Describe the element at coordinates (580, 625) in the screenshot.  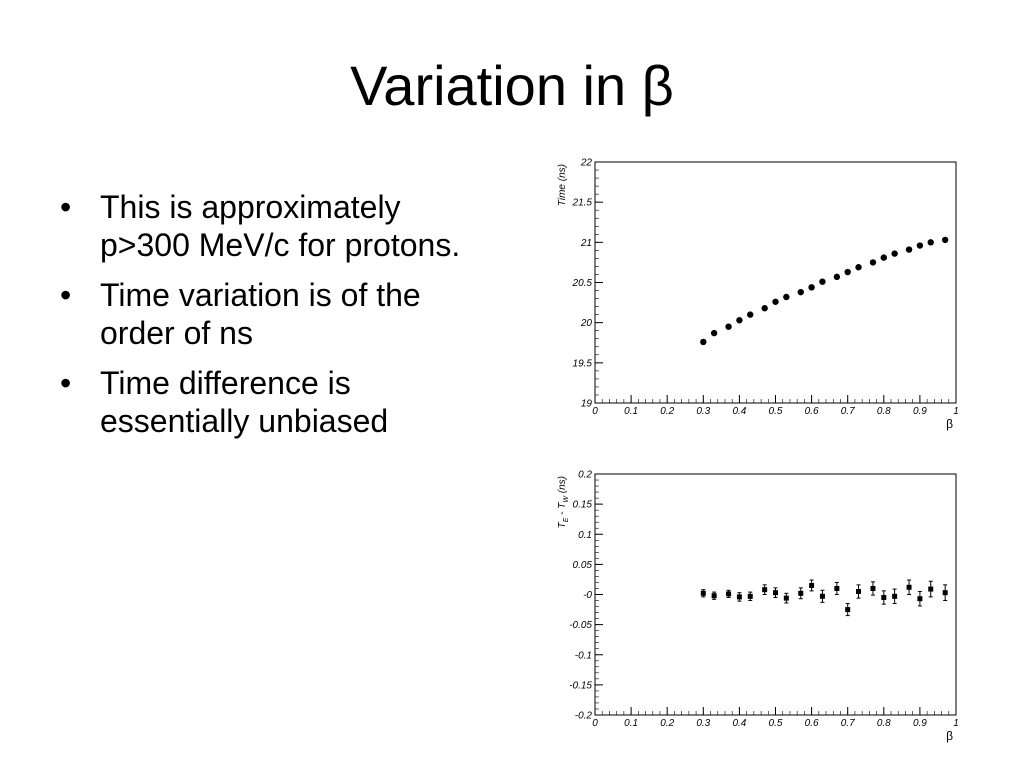
I see `y-tick-label: -0.05` at that location.